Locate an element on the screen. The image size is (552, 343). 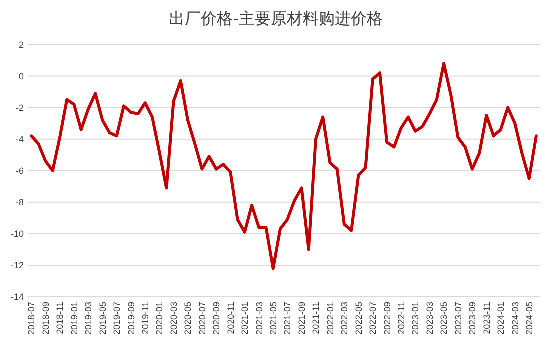
x-tick-label: 2023-01 is located at coordinates (415, 319).